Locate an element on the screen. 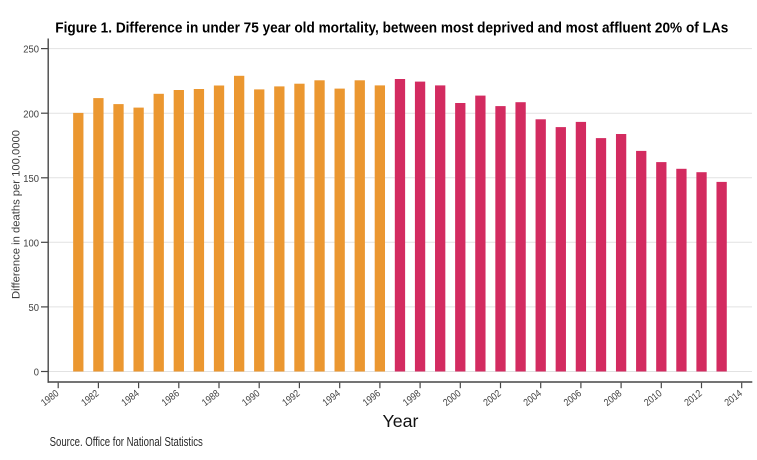 This screenshot has width=757, height=460. svg-text: 250 is located at coordinates (31, 50).